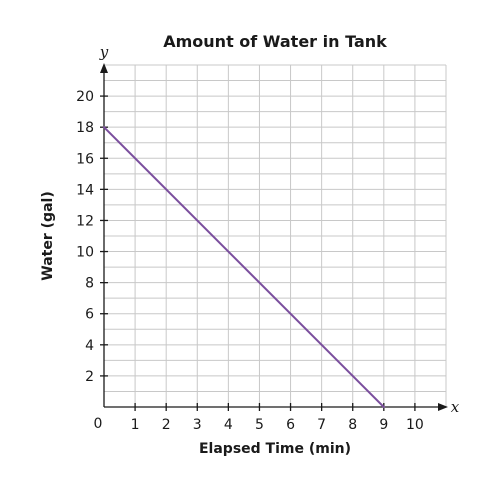  What do you see at coordinates (275, 41) in the screenshot?
I see `chart-title: Amount of Water in Tank` at bounding box center [275, 41].